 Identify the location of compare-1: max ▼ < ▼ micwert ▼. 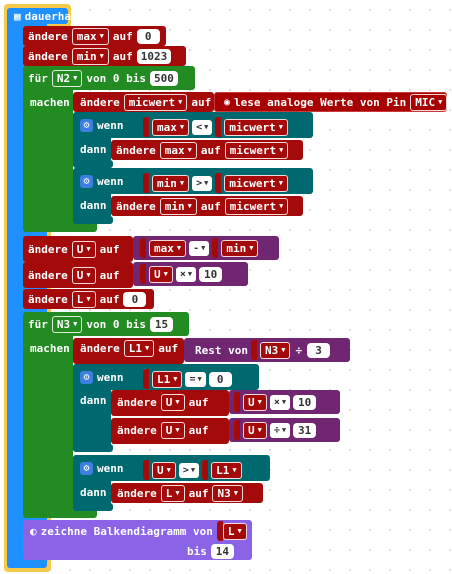
(215, 127).